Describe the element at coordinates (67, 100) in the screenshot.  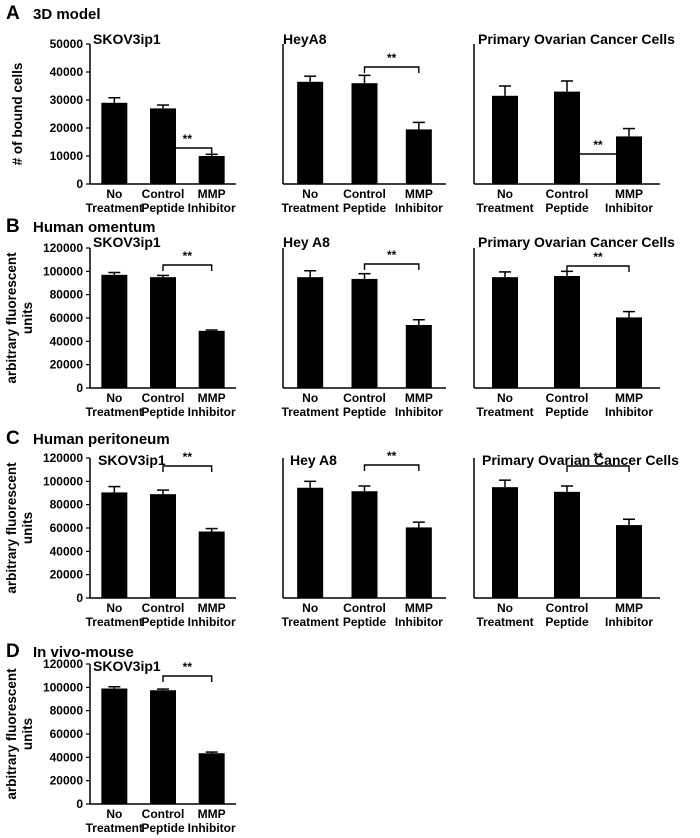
I see `y-tick-label: 30000` at that location.